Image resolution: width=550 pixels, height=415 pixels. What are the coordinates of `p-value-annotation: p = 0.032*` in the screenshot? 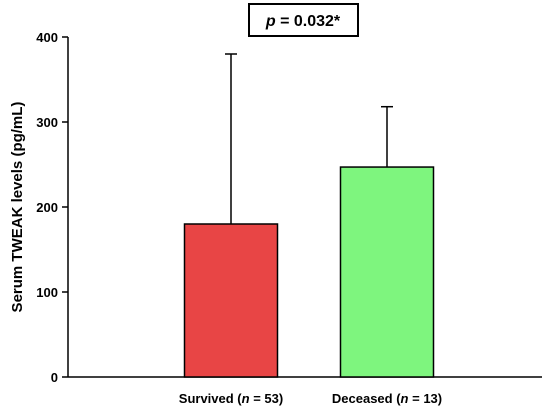 It's located at (303, 20).